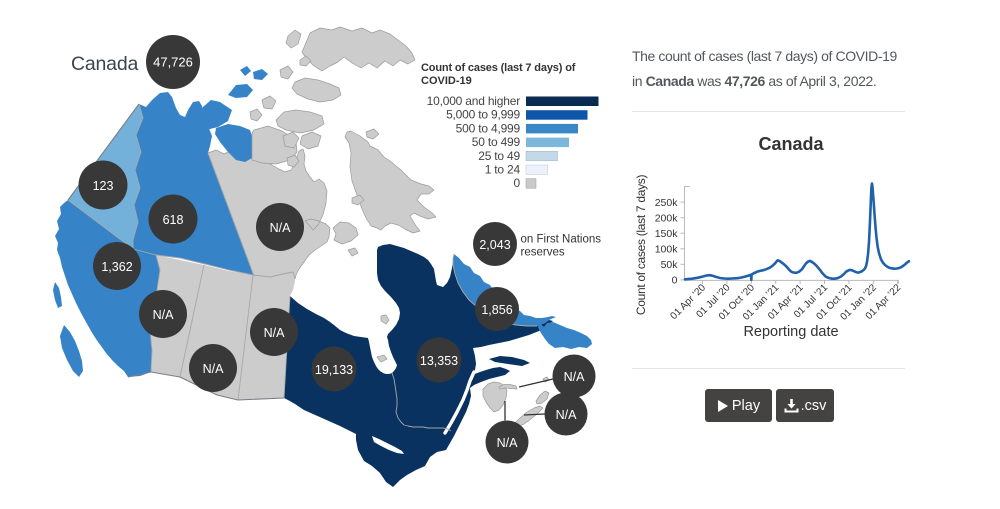 The image size is (1000, 509). Describe the element at coordinates (543, 253) in the screenshot. I see `svg-text: reserves` at that location.